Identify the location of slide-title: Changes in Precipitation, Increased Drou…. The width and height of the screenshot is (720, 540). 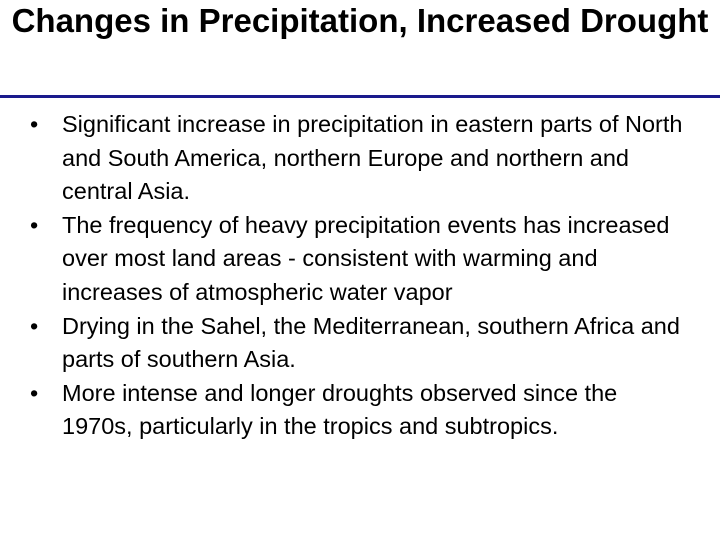
(360, 20).